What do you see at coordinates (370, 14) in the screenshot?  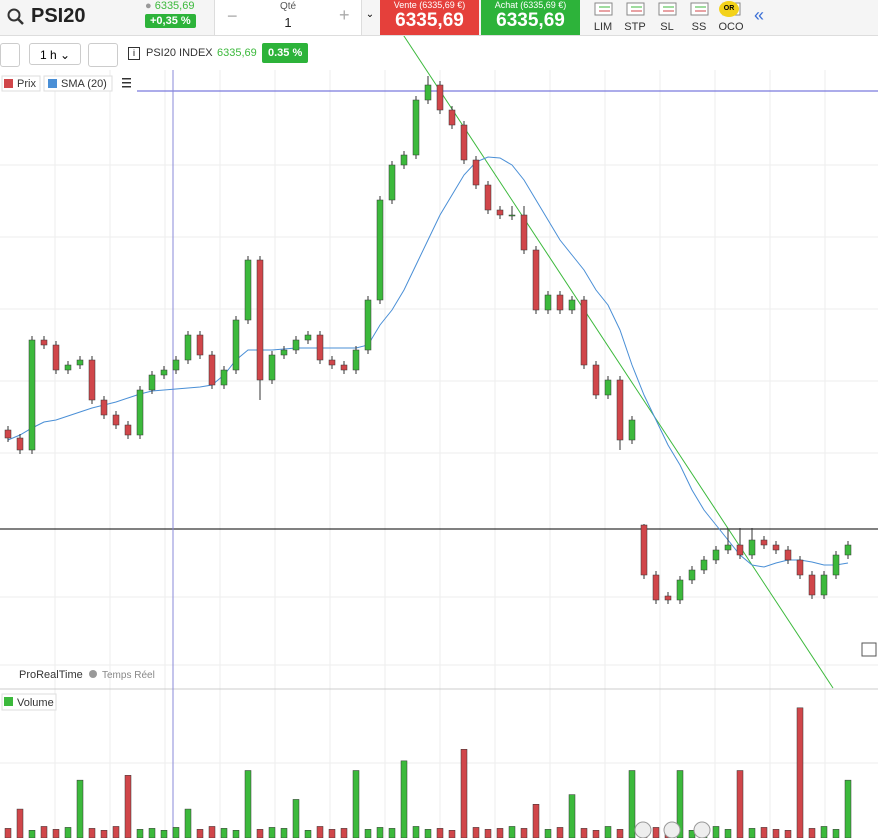 I see `dropdown: ⌄` at bounding box center [370, 14].